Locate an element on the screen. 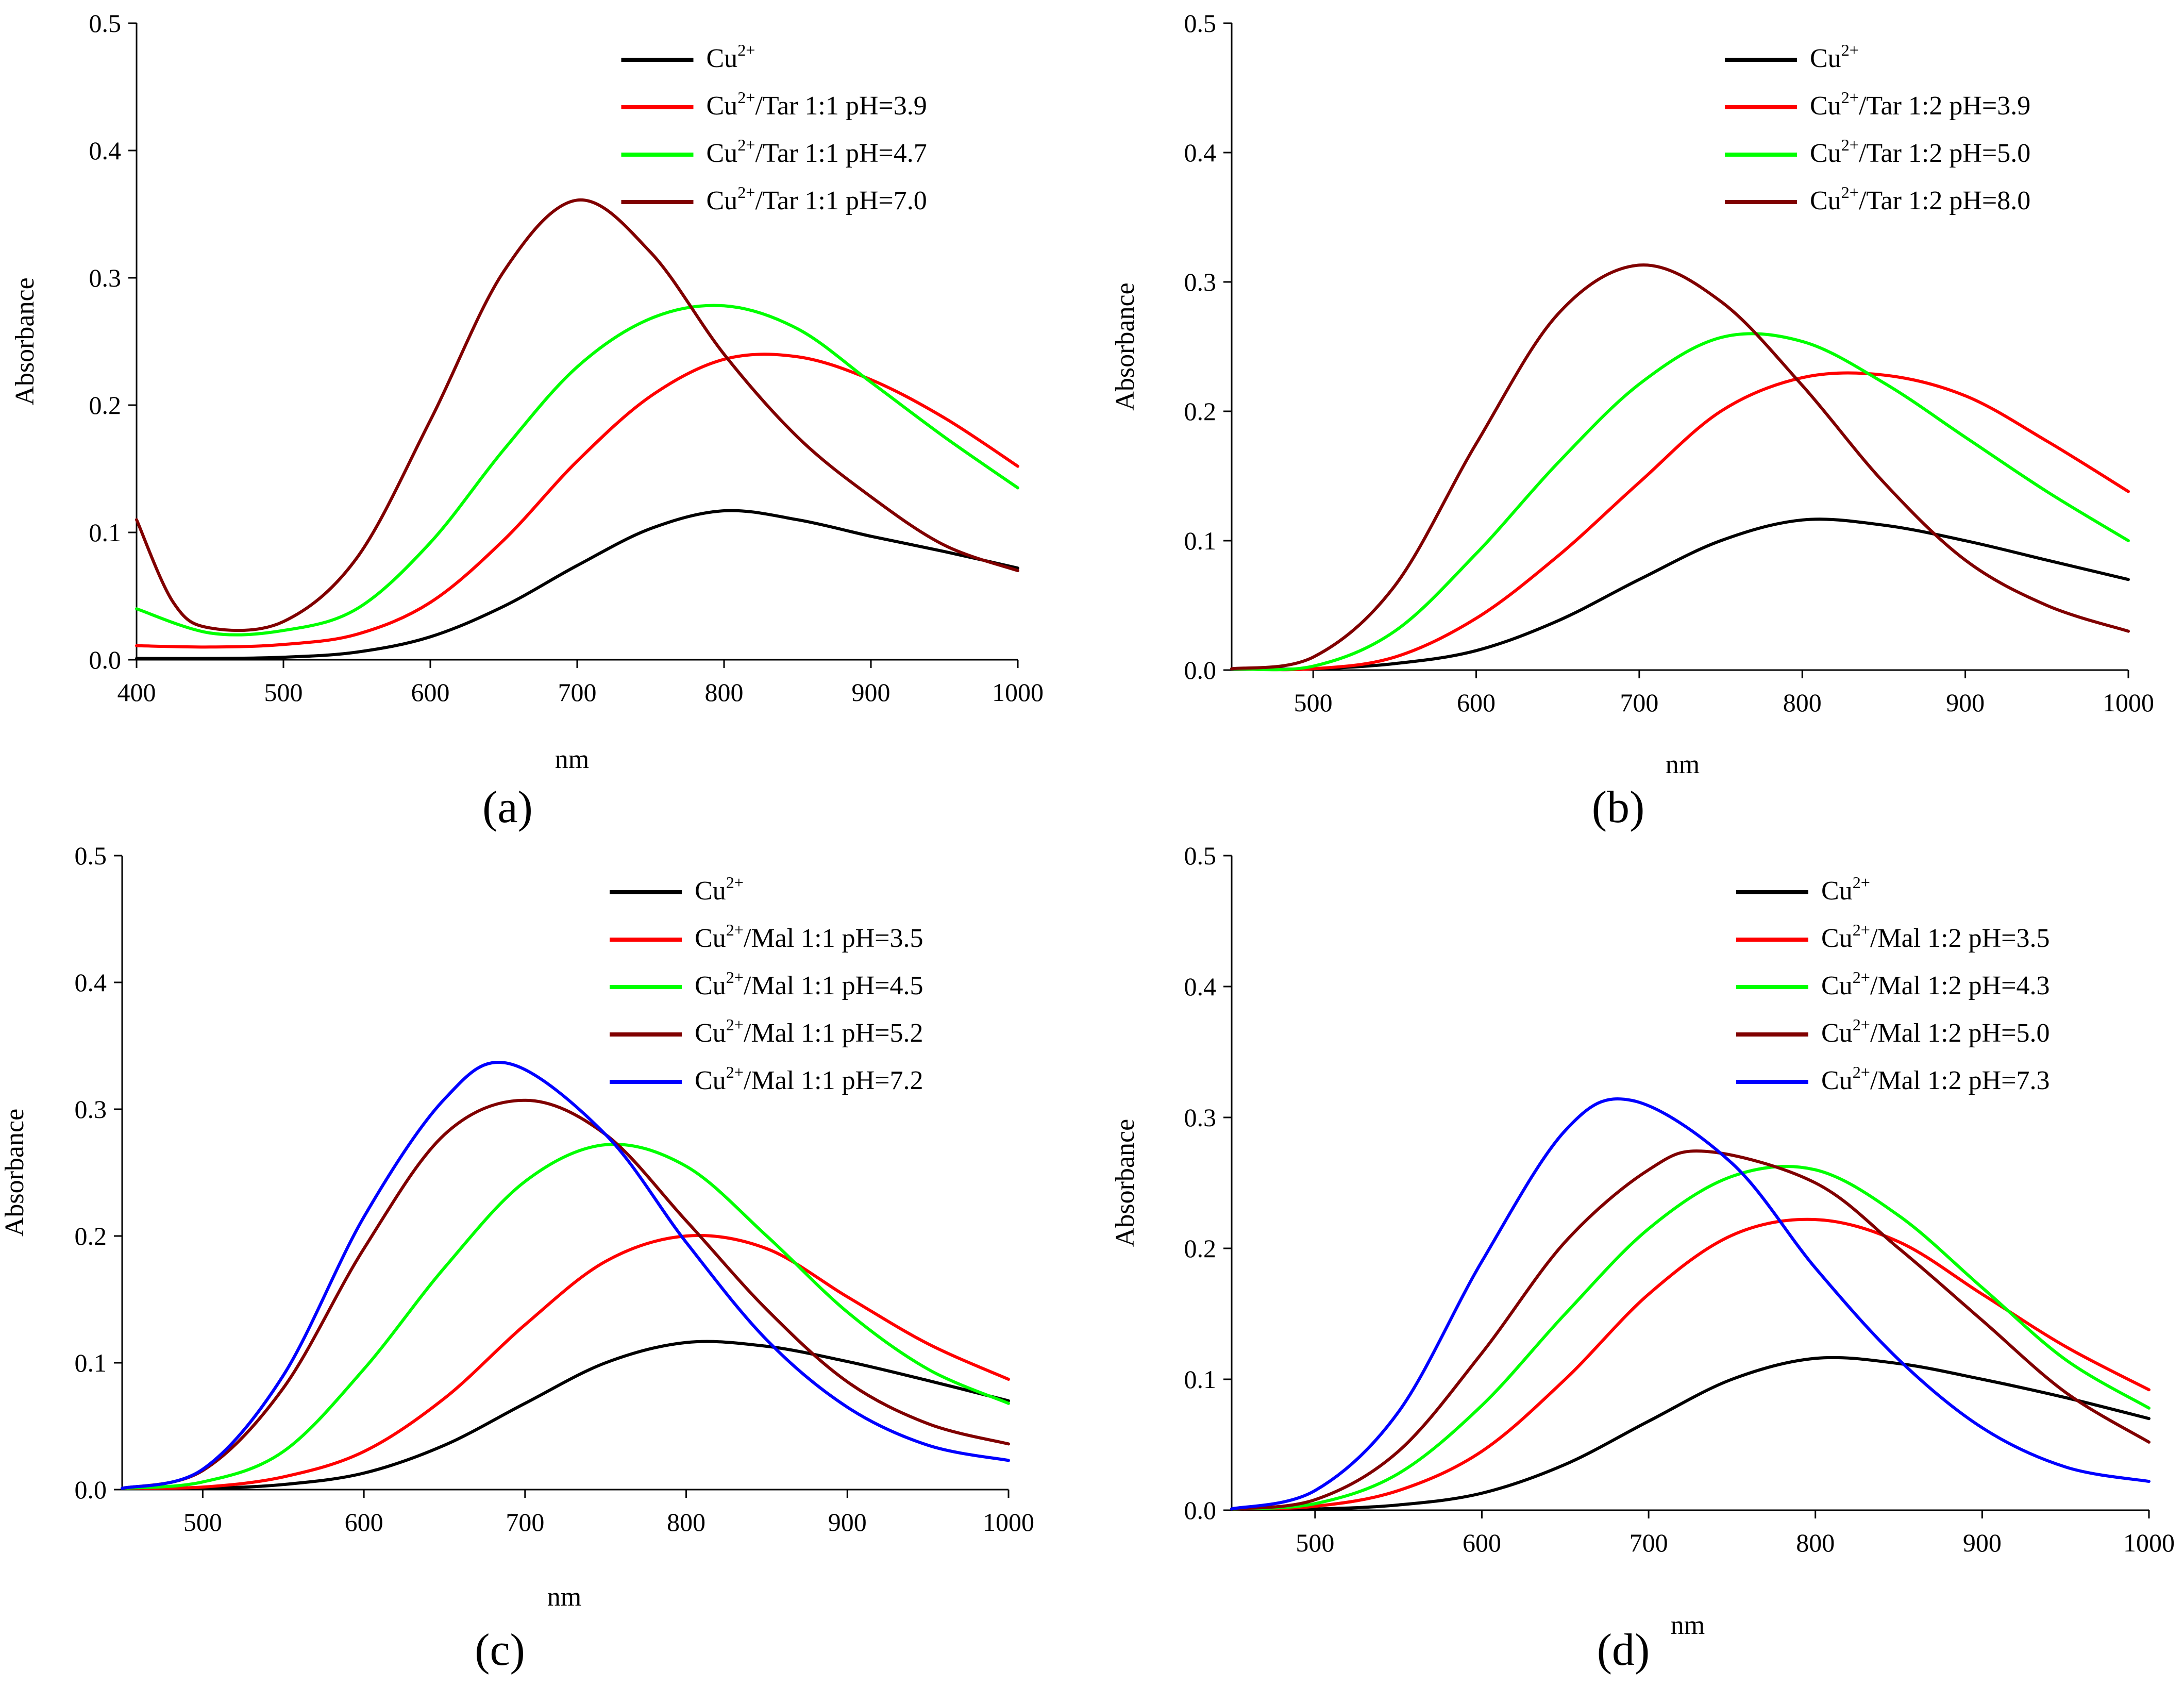 The width and height of the screenshot is (2184, 1687). legend-entry-label: Cu2+/Mal 1:1 pH=4.5 is located at coordinates (809, 984).